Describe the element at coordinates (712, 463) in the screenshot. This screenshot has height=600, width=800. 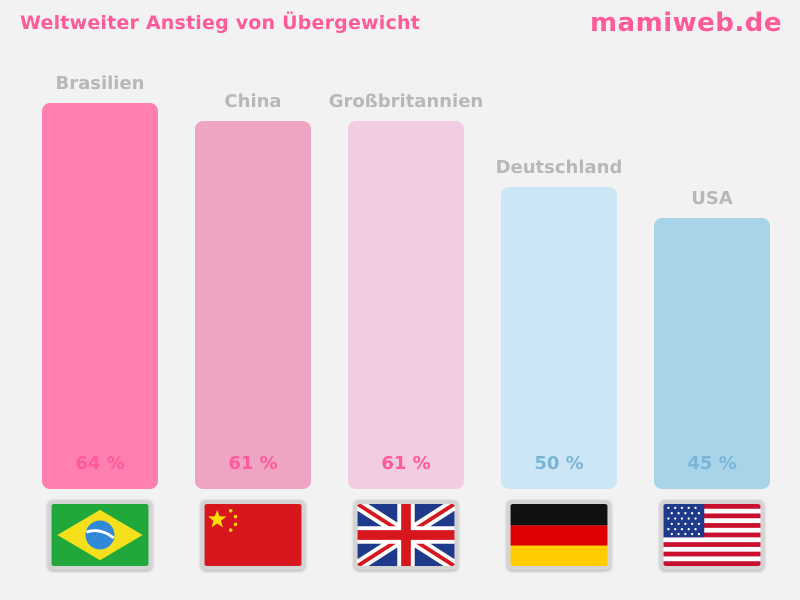
I see `value-label-usa: 45 %` at that location.